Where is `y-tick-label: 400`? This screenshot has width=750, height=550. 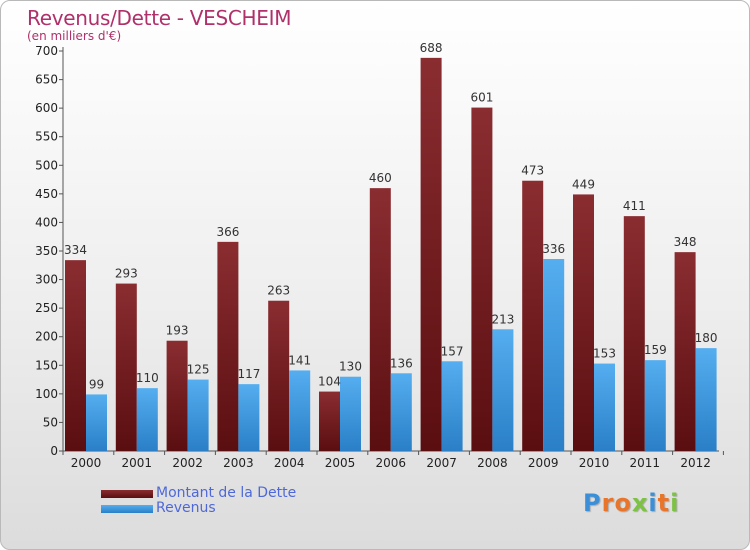 y-tick-label: 400 is located at coordinates (46, 222).